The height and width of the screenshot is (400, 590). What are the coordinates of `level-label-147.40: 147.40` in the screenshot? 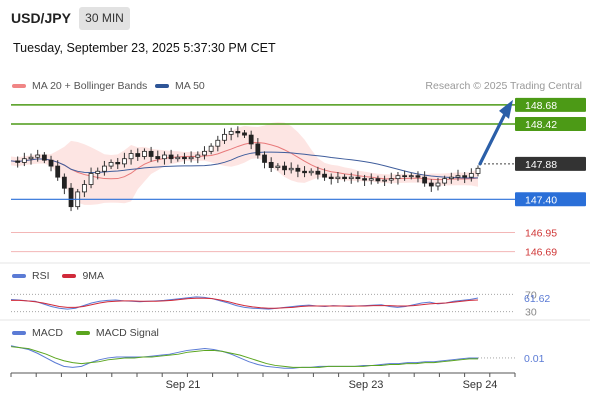 It's located at (541, 200).